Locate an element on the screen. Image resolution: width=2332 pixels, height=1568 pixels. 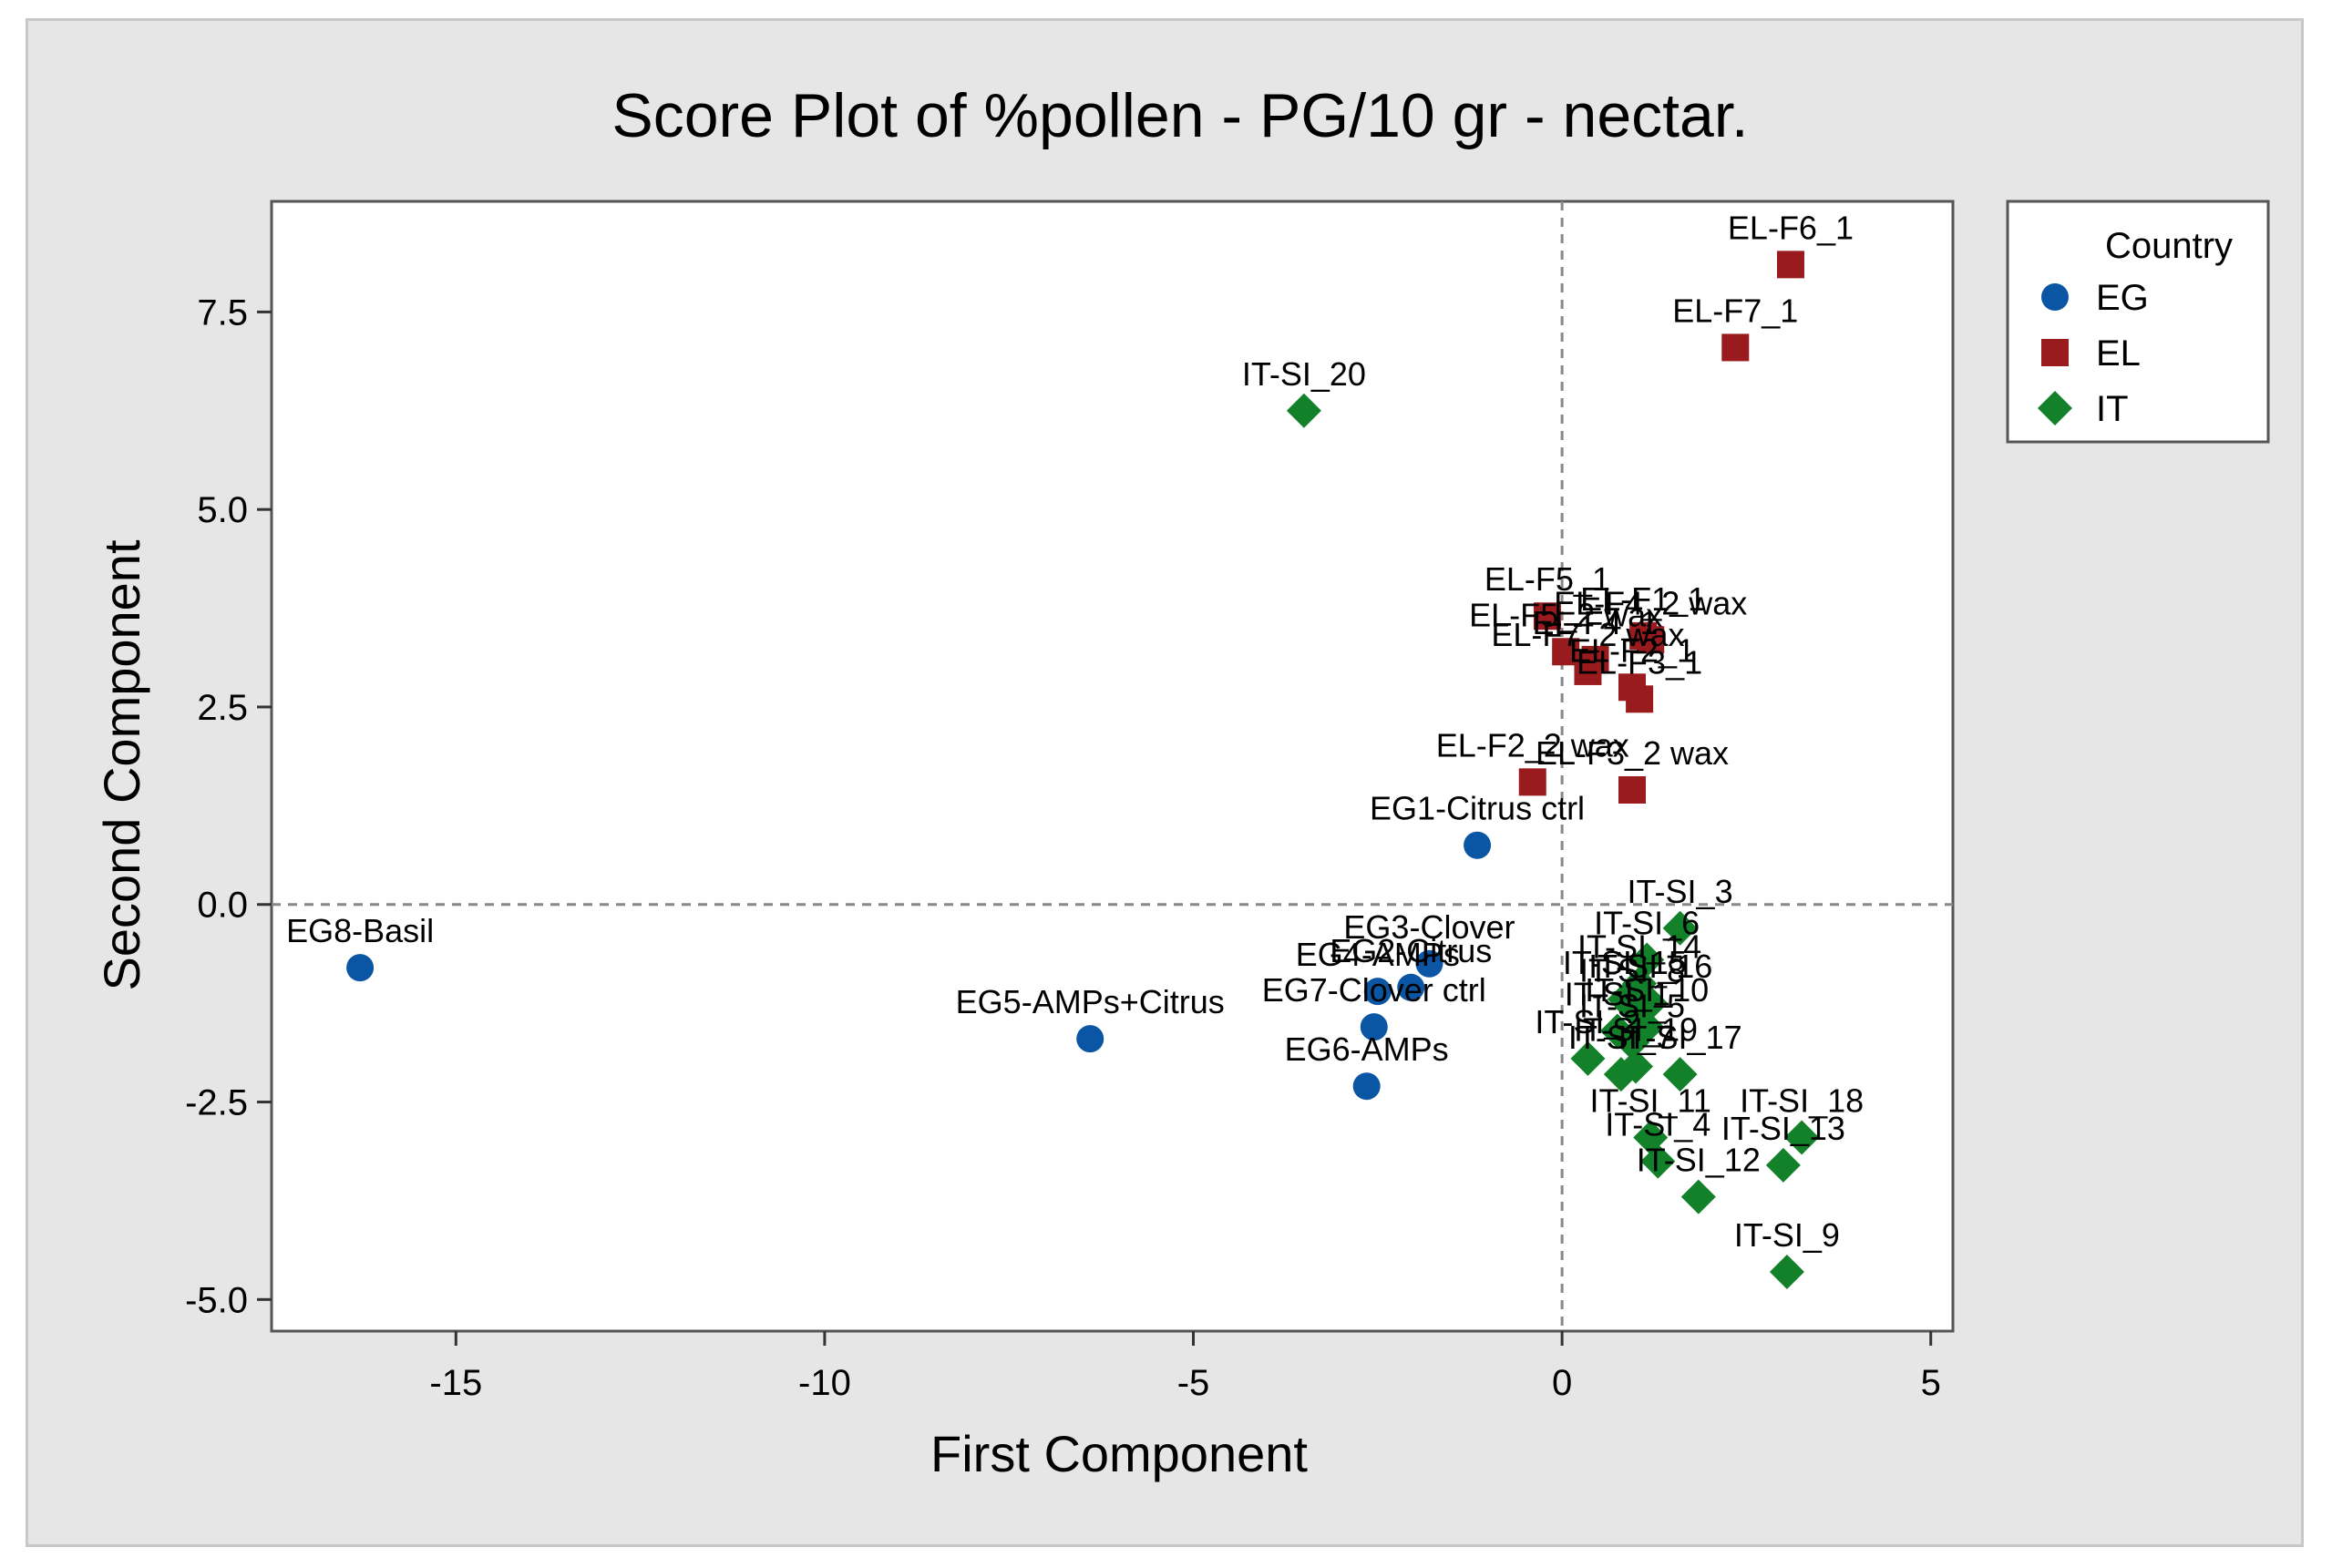
x-tick-label: -10 is located at coordinates (824, 1383).